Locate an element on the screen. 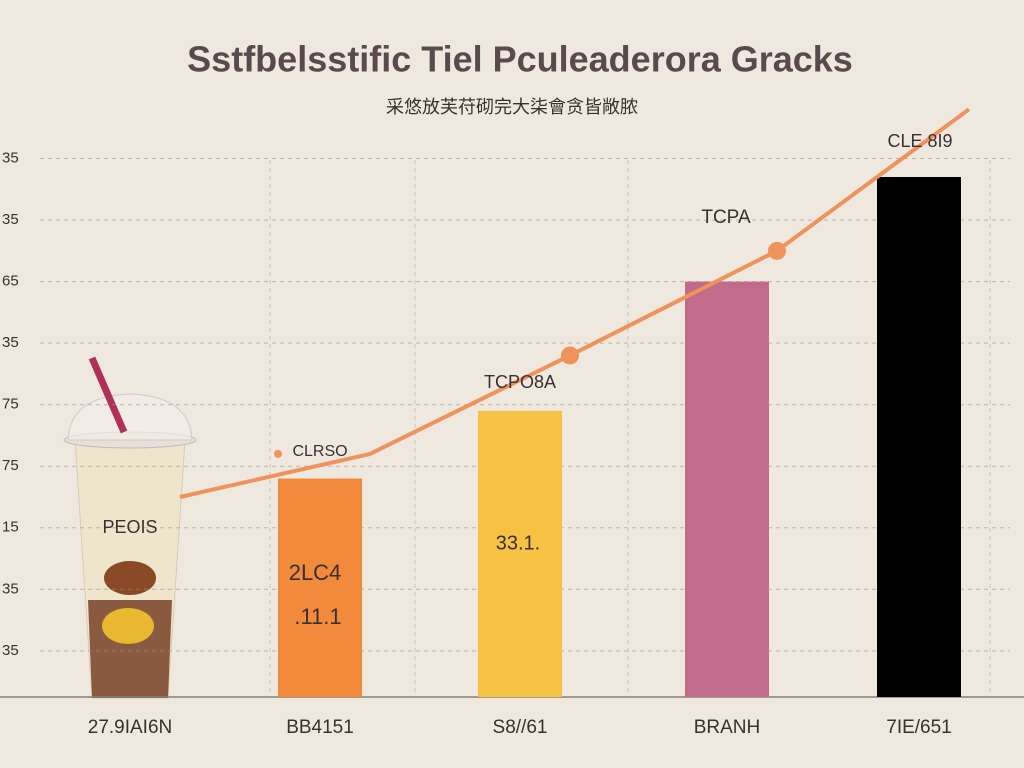 This screenshot has width=1024, height=768. x-tick-label: 7IE/651 is located at coordinates (919, 727).